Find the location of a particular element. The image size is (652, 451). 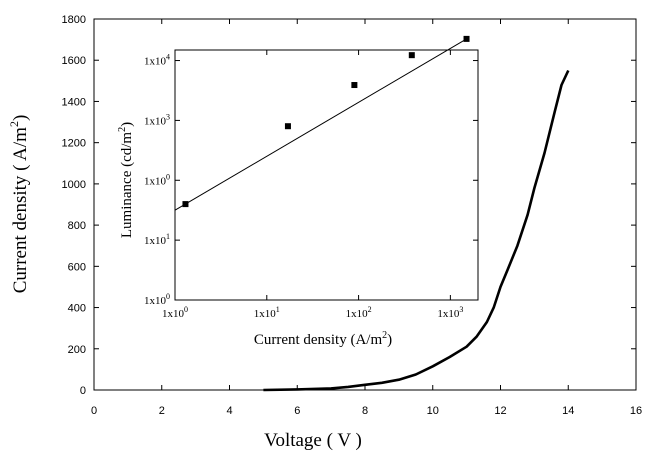

main-y-label-text: Current density ( A/m is located at coordinates (20, 210).